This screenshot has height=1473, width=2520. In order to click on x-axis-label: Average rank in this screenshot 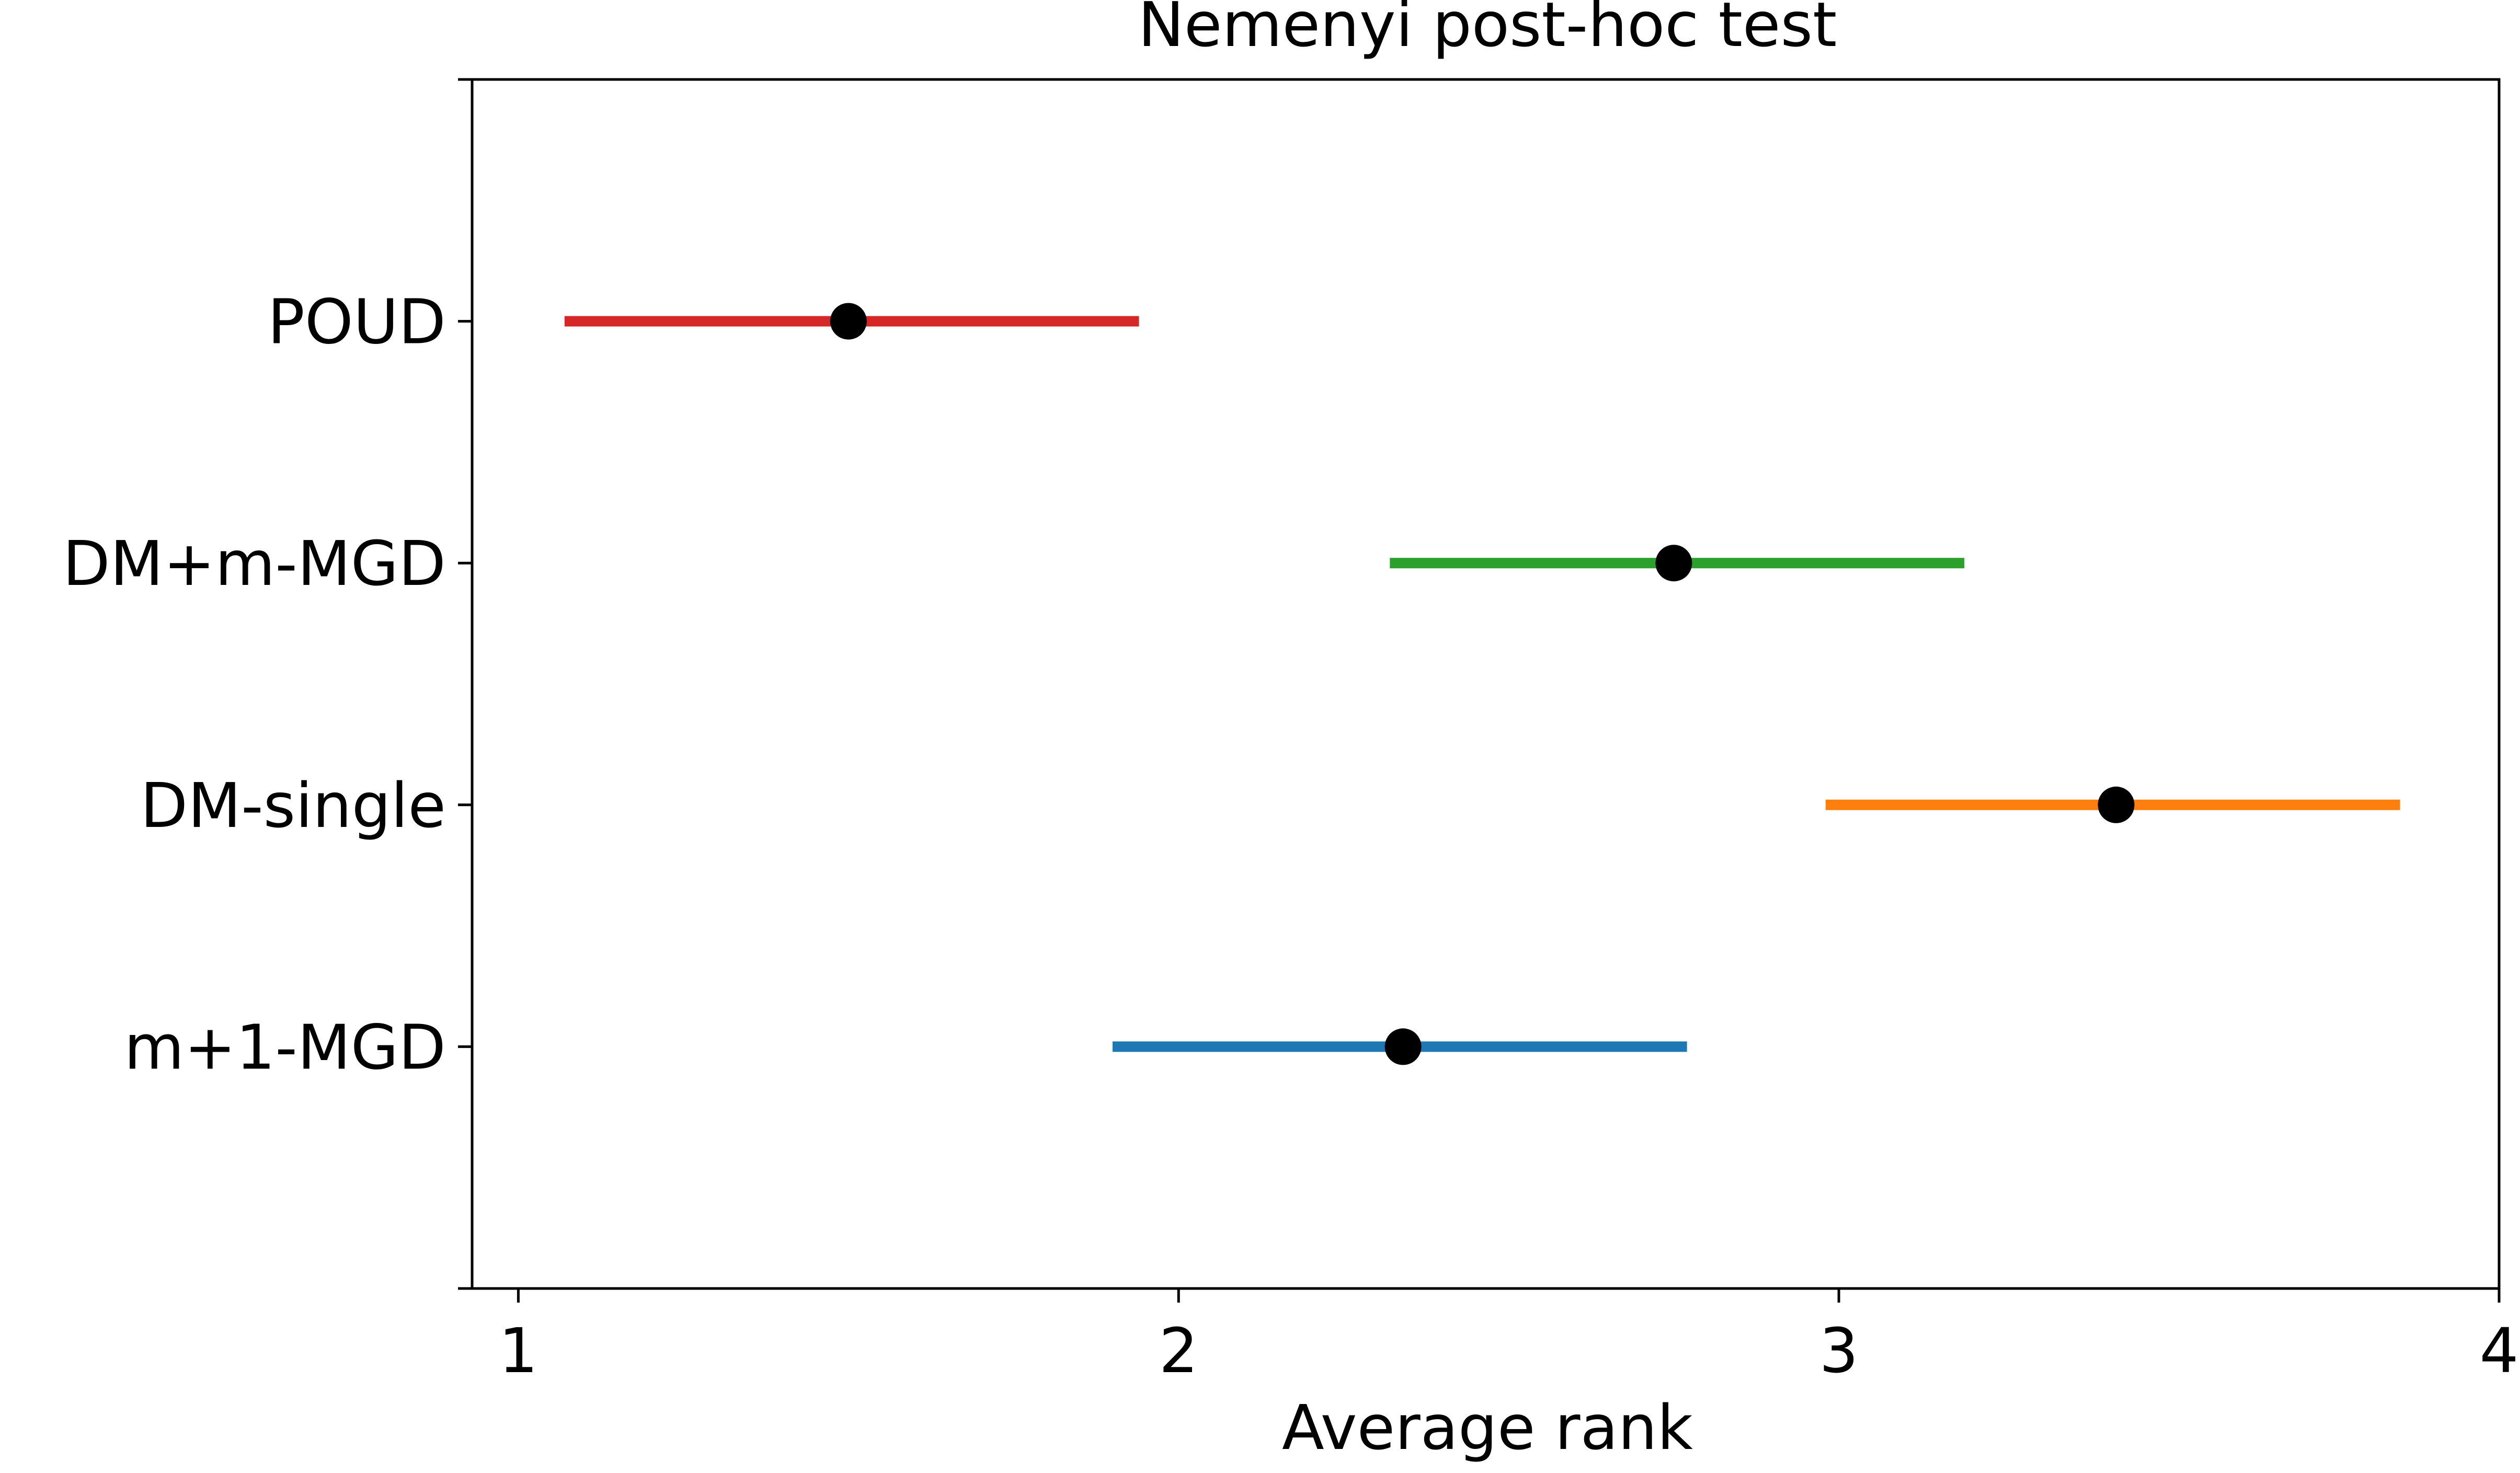, I will do `click(1488, 1427)`.